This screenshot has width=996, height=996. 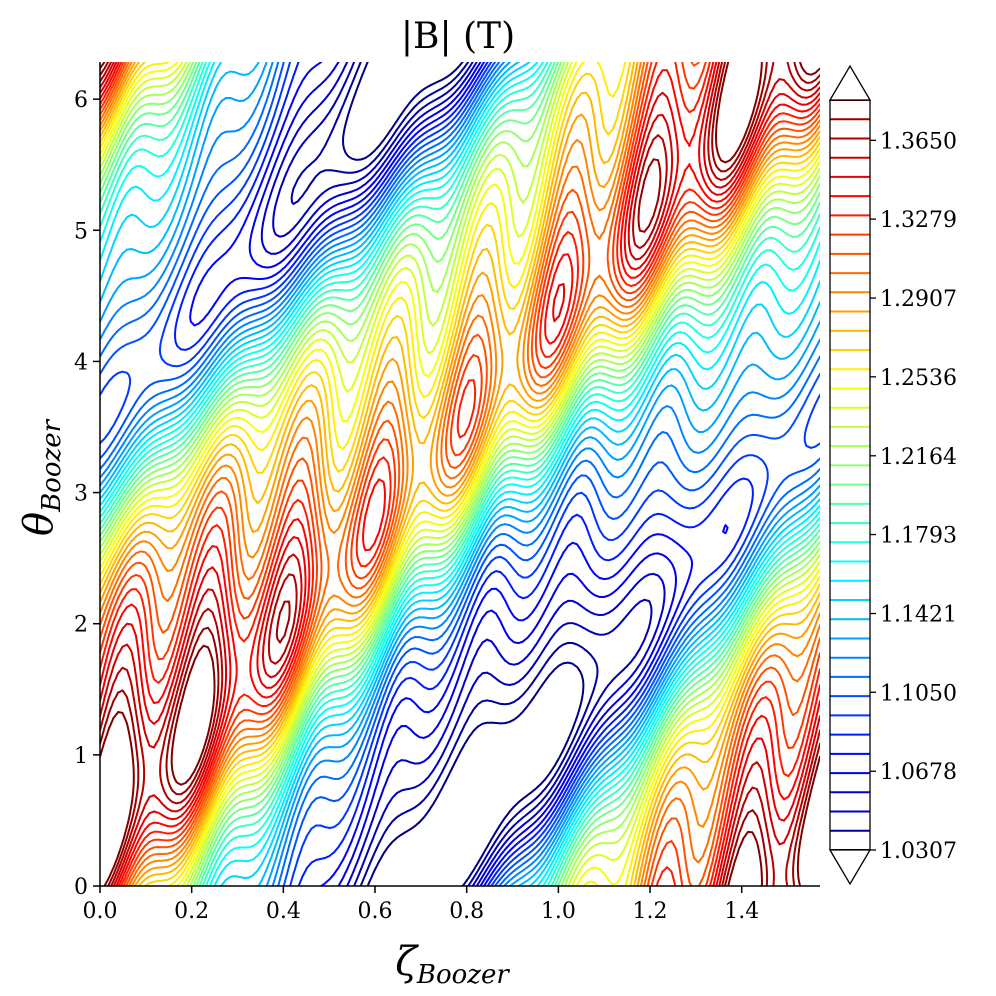 What do you see at coordinates (81, 362) in the screenshot?
I see `y-tick-label: 4` at bounding box center [81, 362].